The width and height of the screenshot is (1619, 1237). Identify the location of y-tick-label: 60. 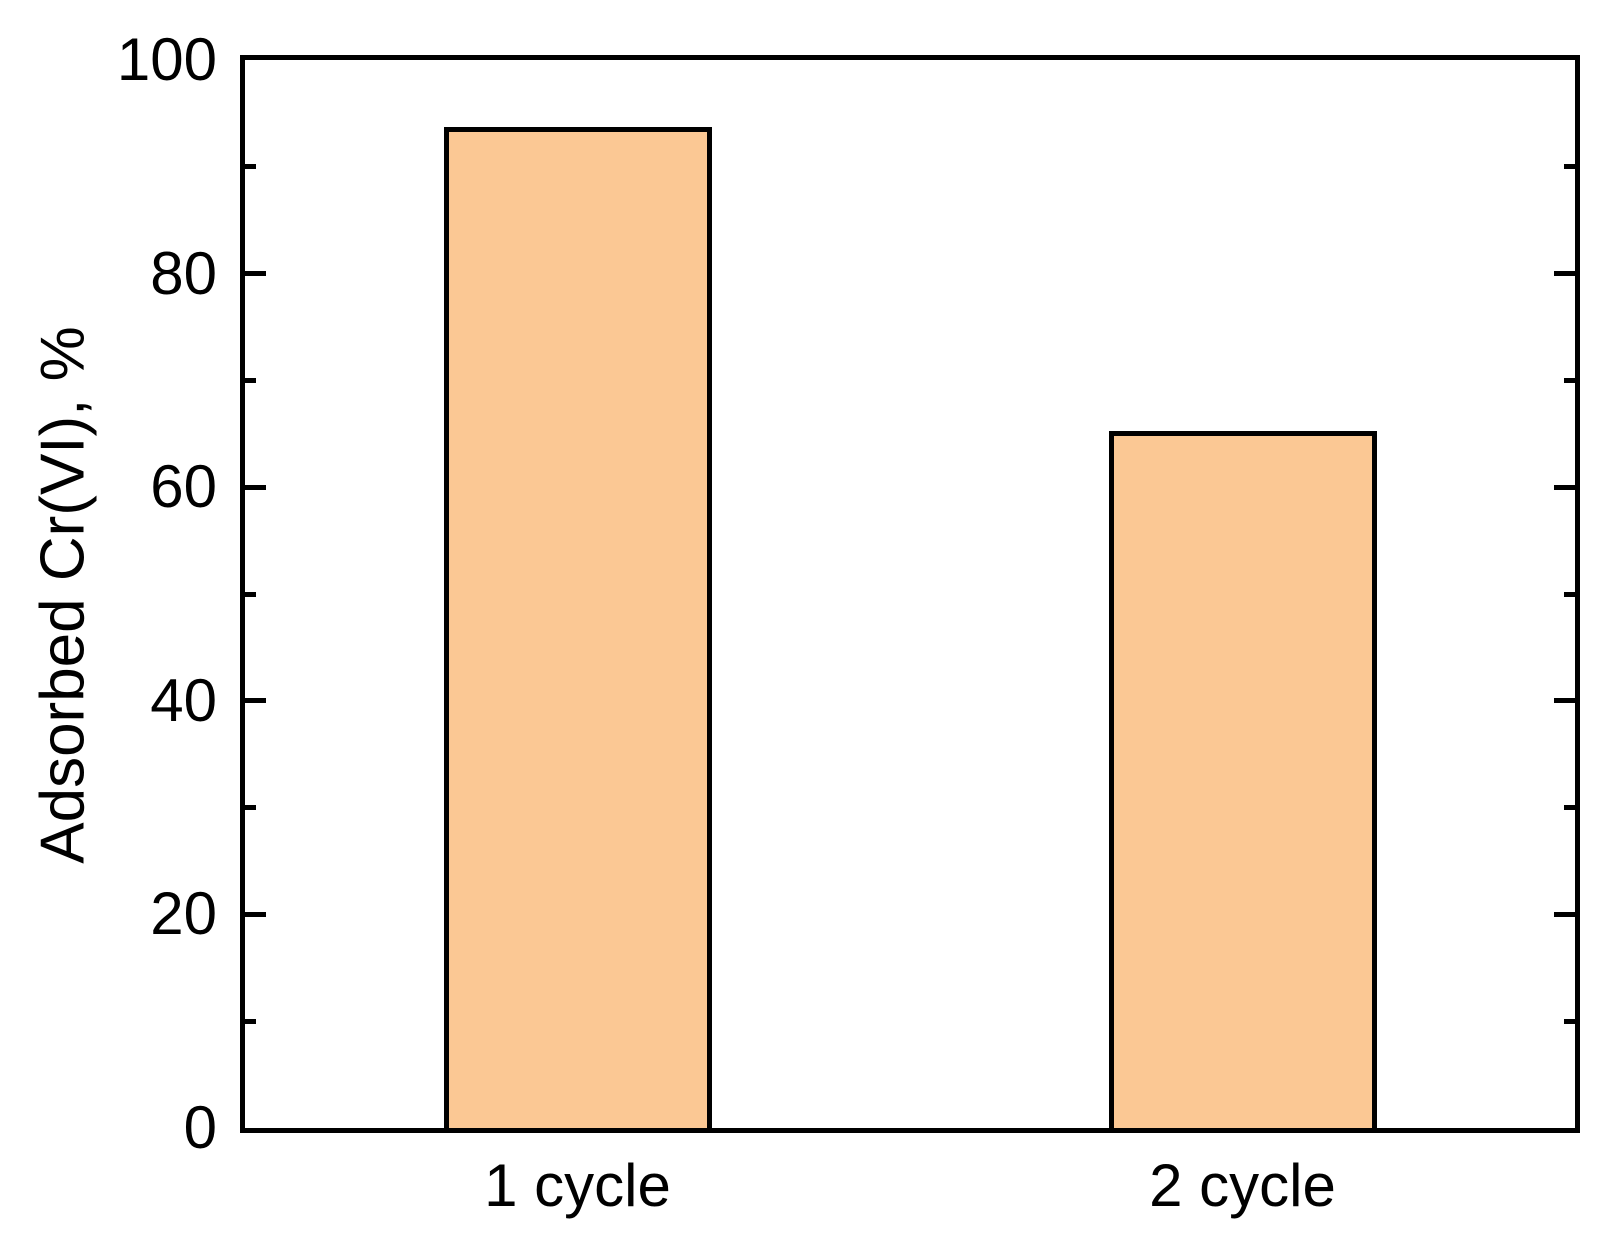
(183, 487).